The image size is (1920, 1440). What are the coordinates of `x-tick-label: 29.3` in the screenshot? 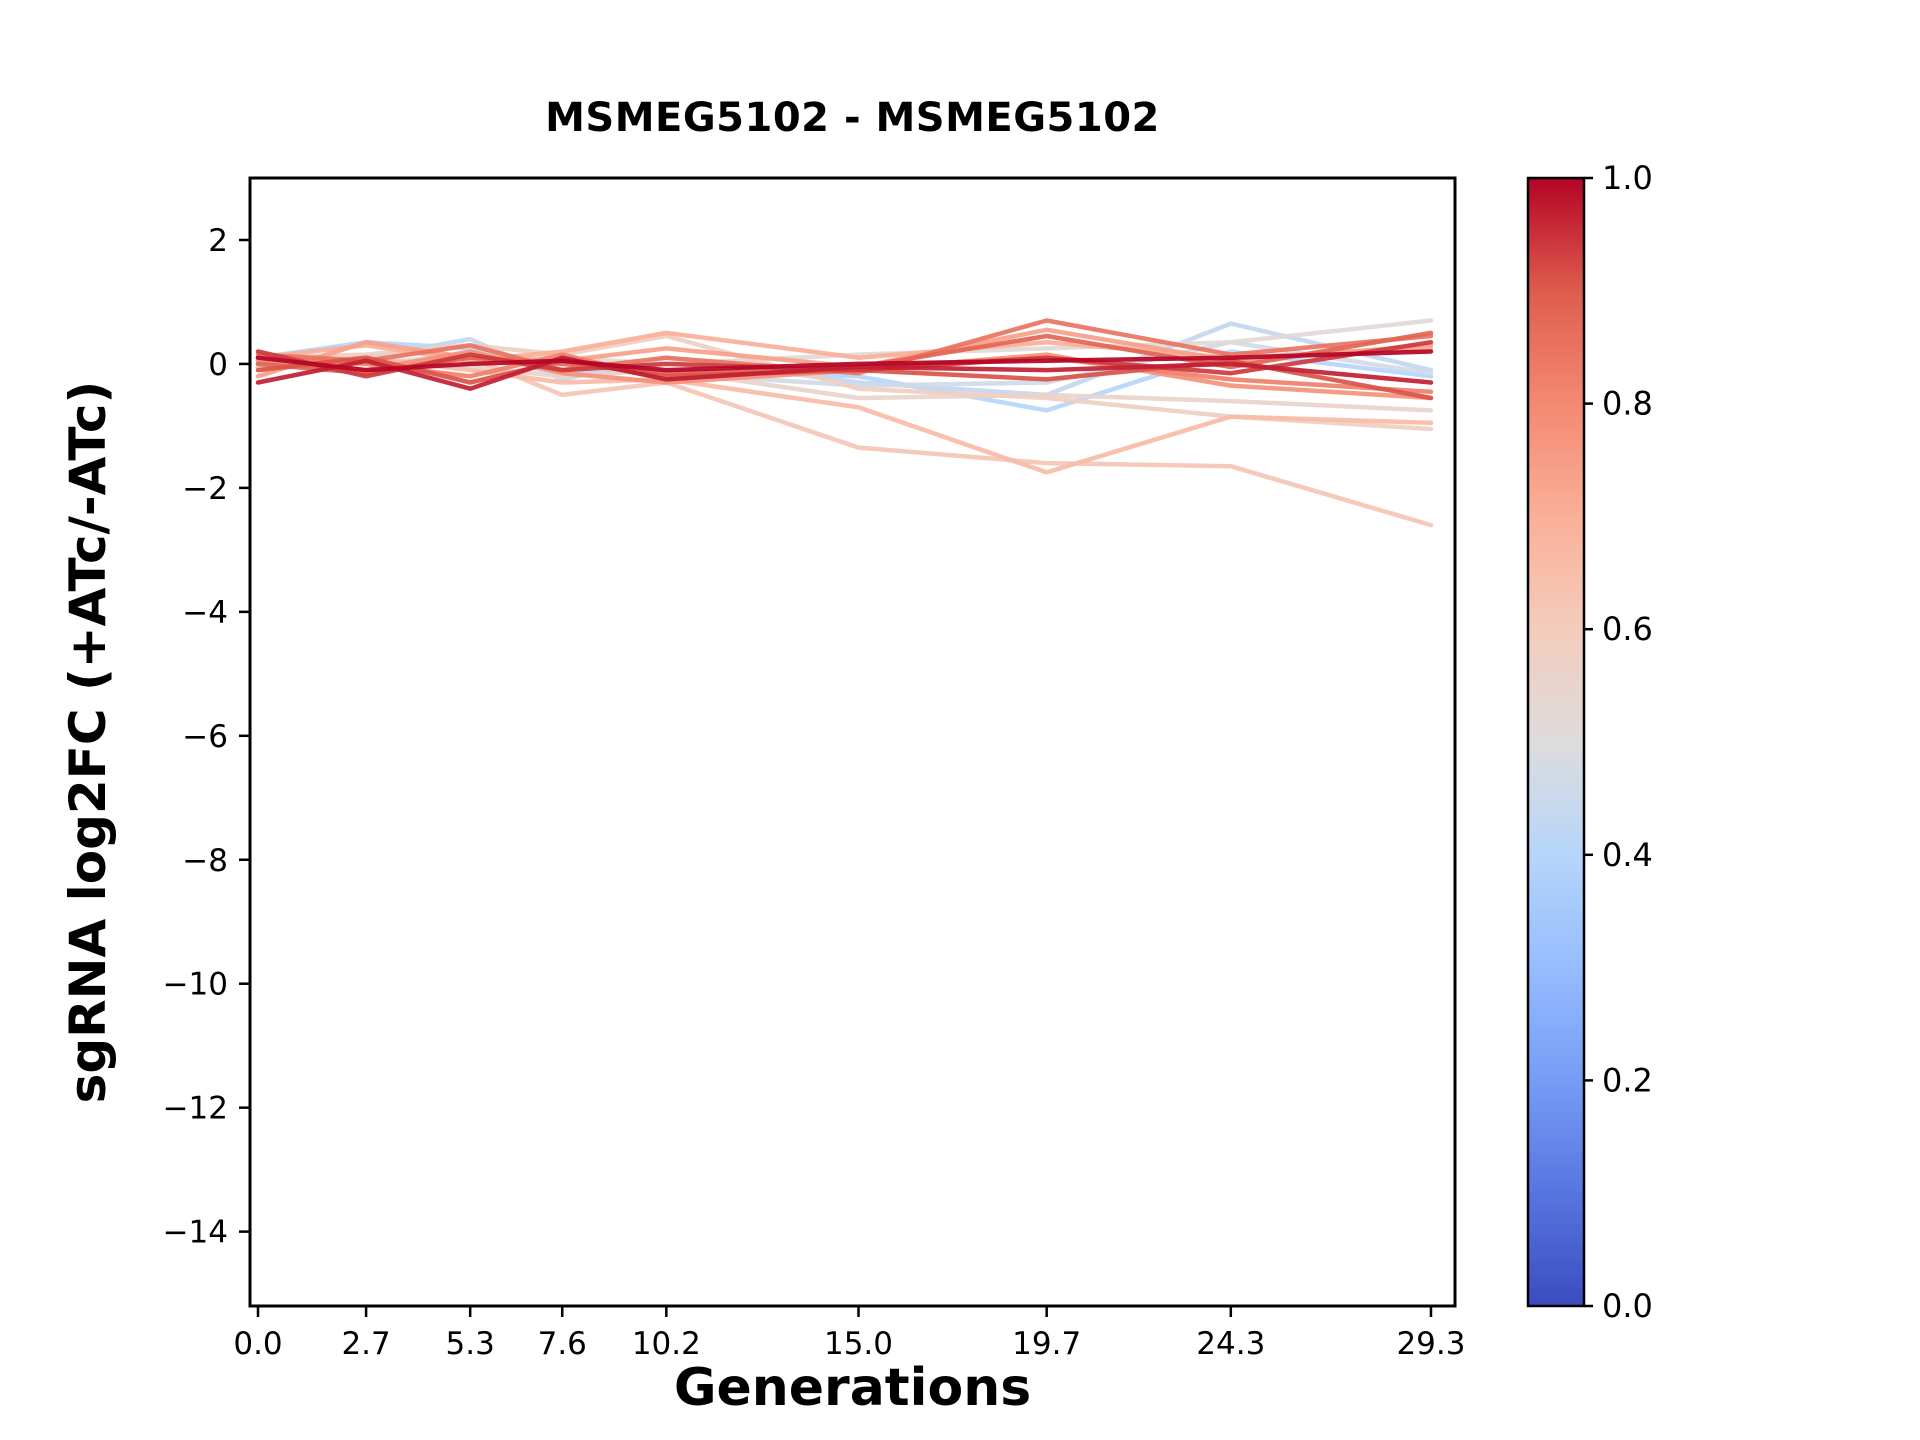 It's located at (1430, 1344).